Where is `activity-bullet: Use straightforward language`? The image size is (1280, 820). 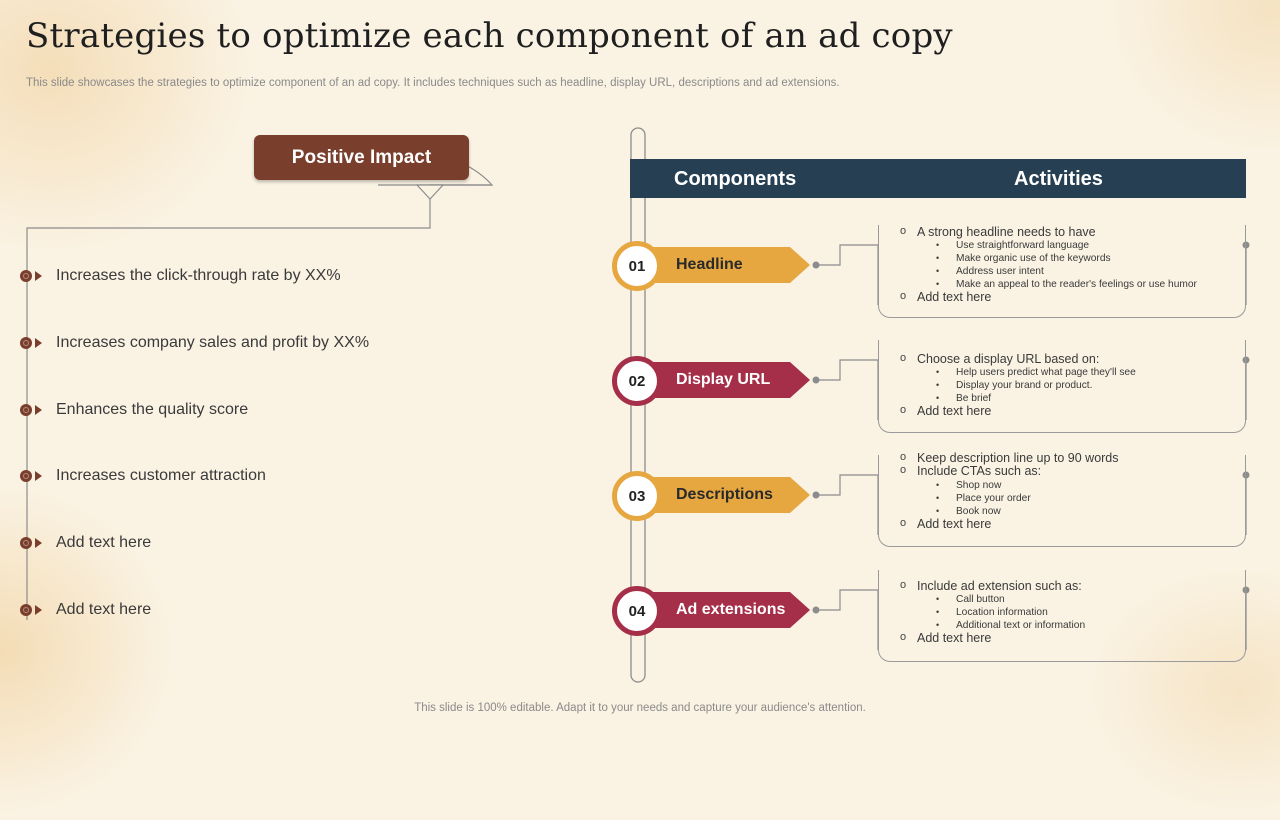 activity-bullet: Use straightforward language is located at coordinates (1048, 245).